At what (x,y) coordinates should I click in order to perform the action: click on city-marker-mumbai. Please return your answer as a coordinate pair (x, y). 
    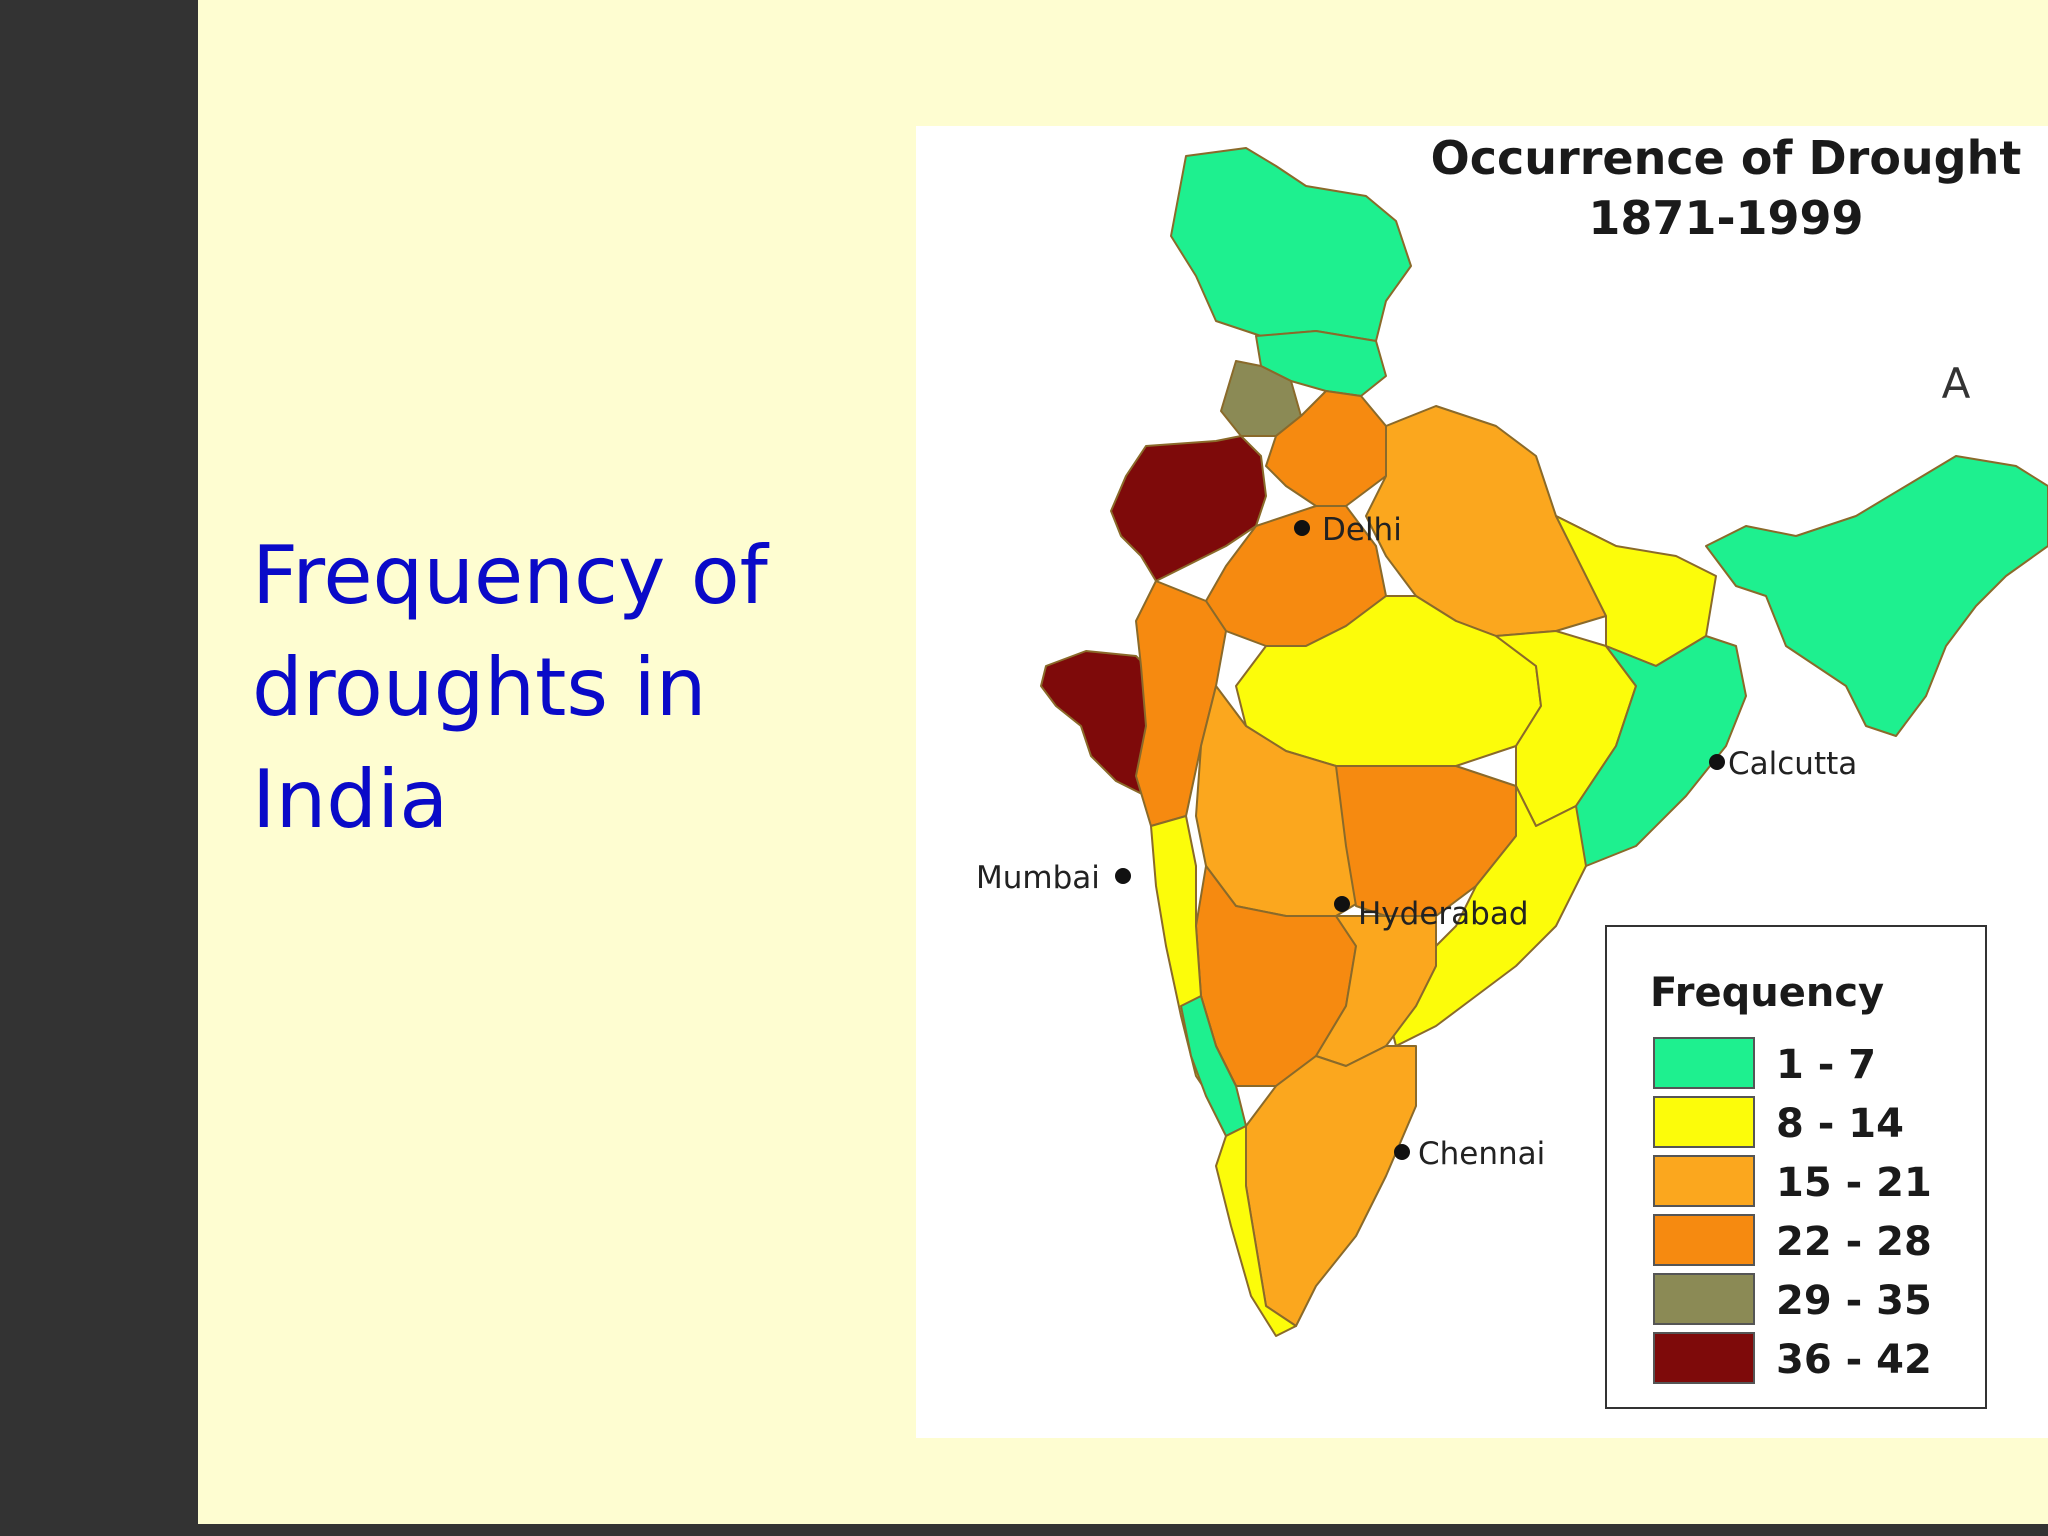
    Looking at the image, I should click on (1123, 876).